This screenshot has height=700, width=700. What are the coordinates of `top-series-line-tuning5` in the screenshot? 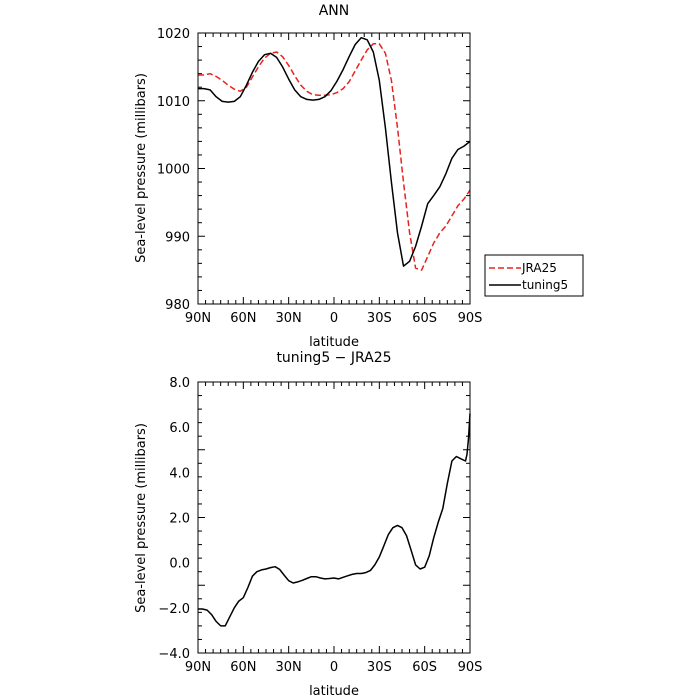 It's located at (334, 151).